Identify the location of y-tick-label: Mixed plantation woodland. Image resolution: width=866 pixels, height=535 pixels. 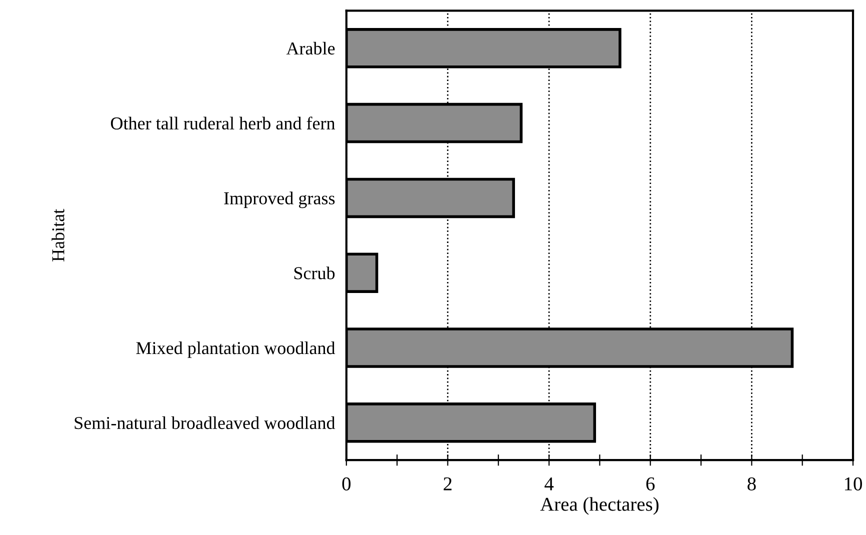
(236, 349).